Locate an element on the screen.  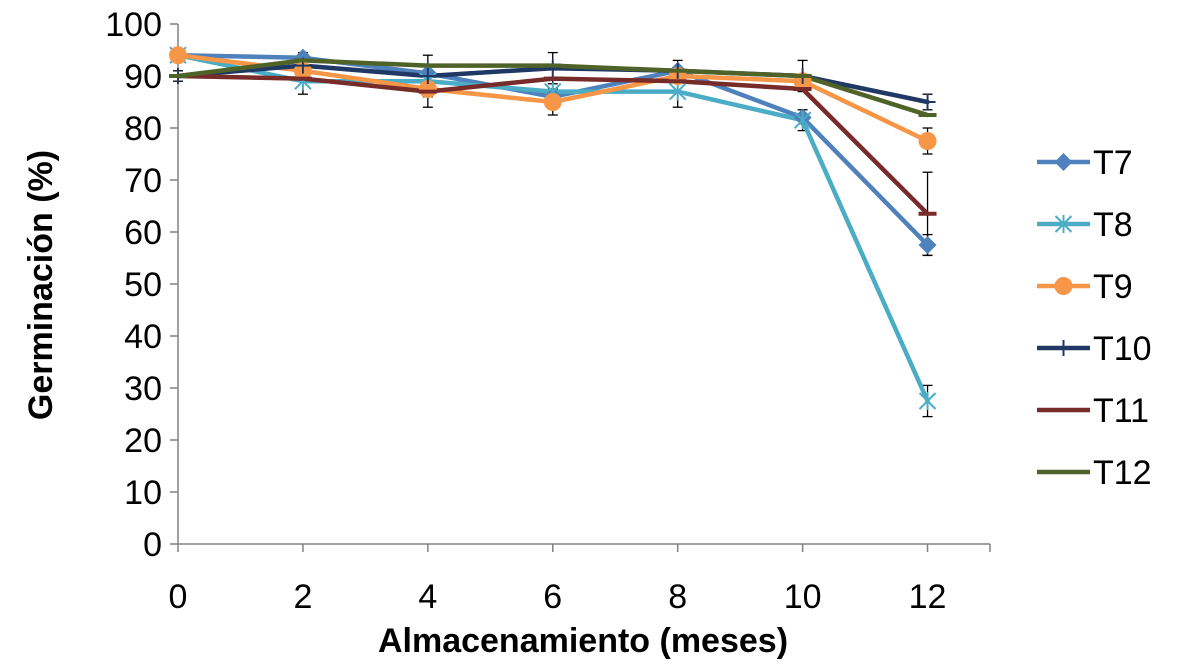
x-tick-label: 6 is located at coordinates (552, 597).